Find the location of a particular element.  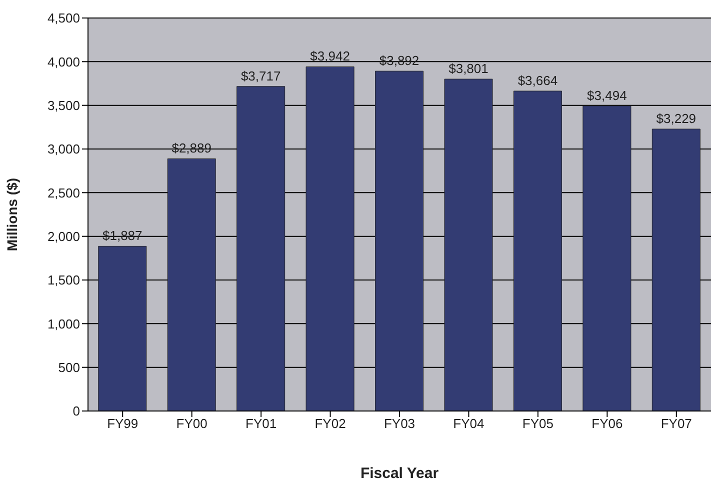

y-tick-label: 0 is located at coordinates (76, 411).